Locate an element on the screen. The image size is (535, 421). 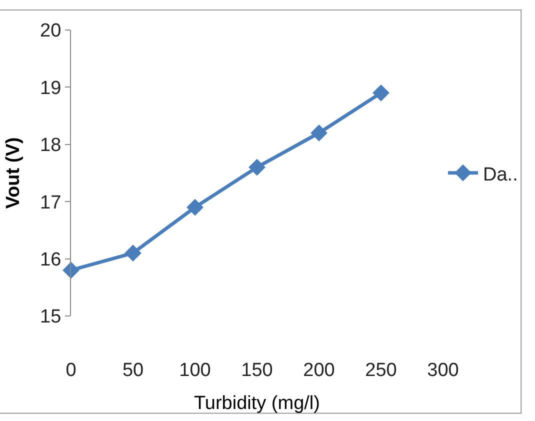
y-tick-label: 16 is located at coordinates (51, 259).